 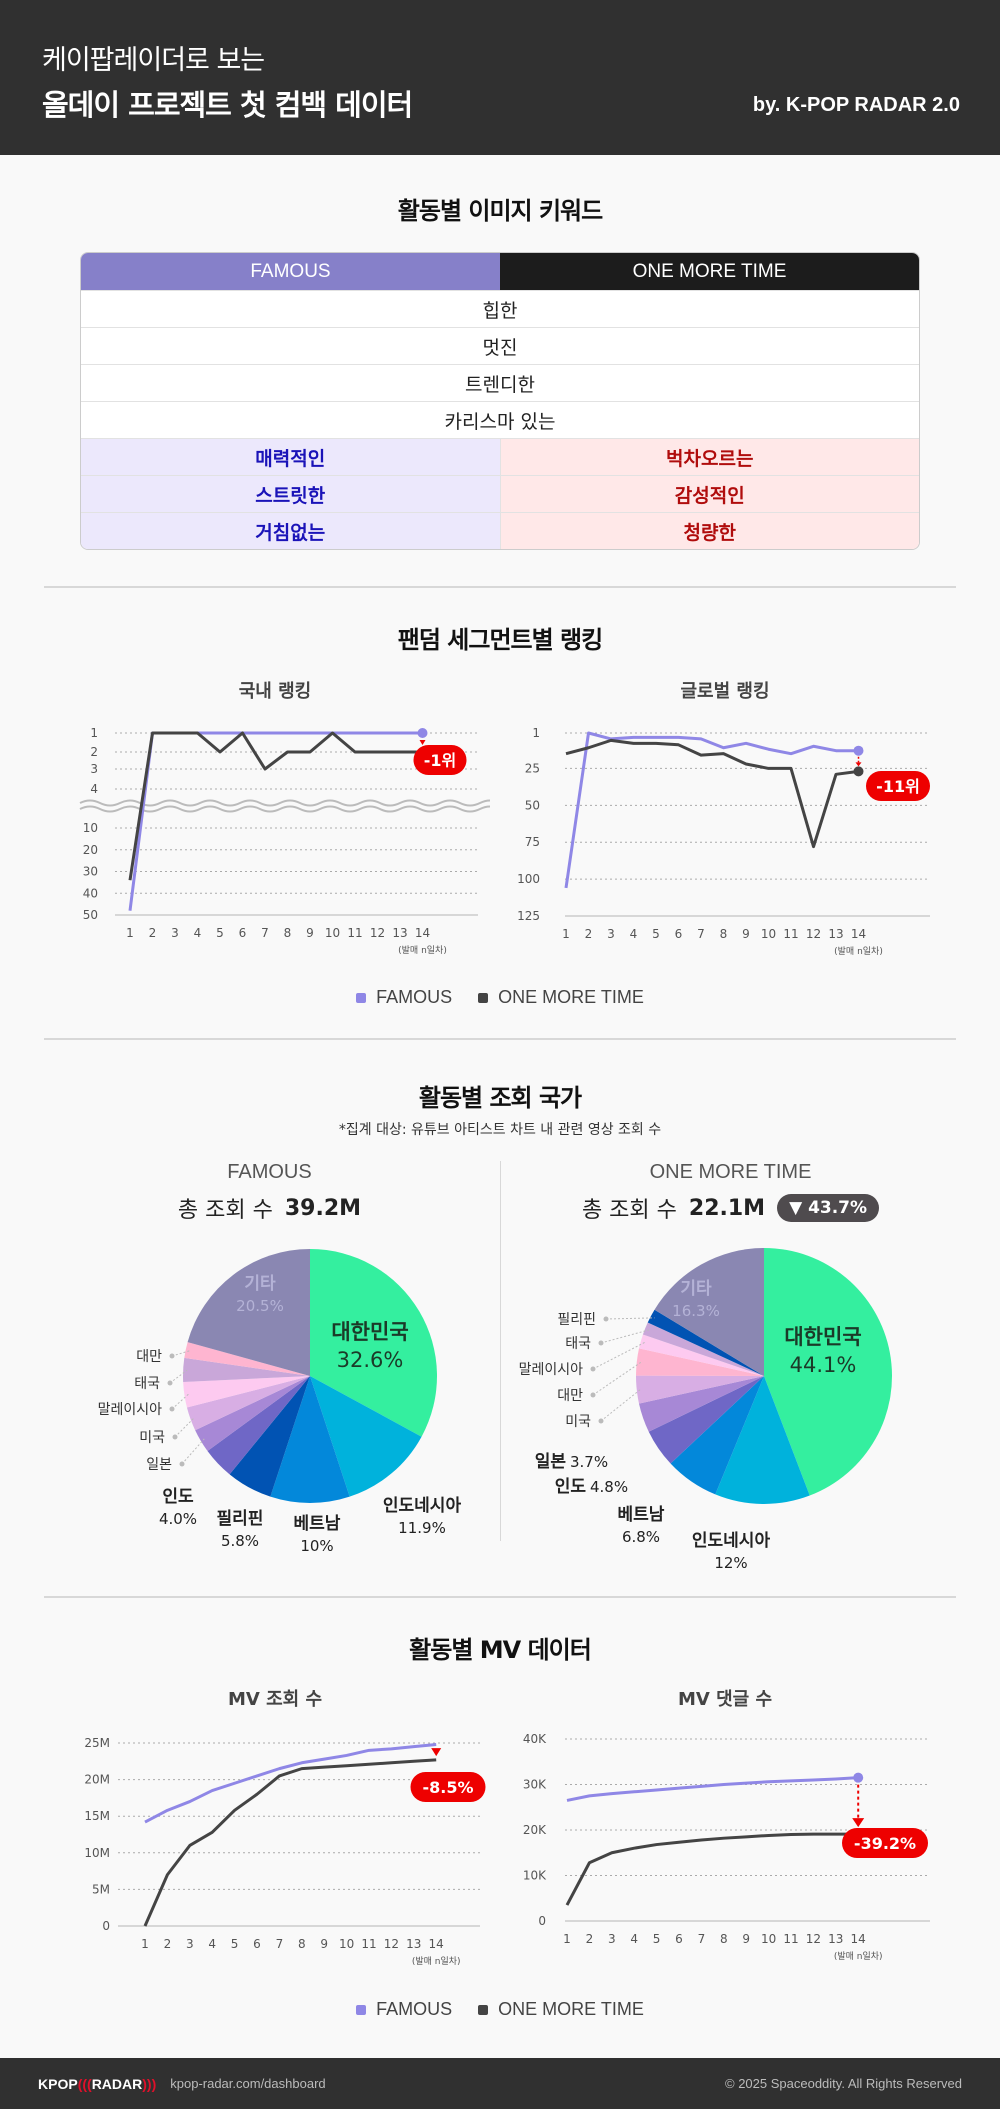 I want to click on legend-item-omt: ONE MORE TIME, so click(x=561, y=2009).